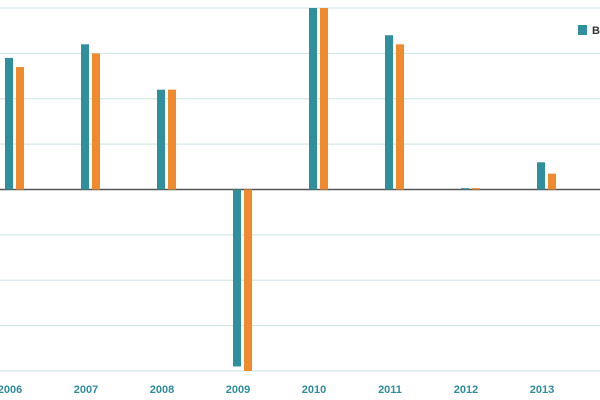 The image size is (600, 400). I want to click on x-tick-label: 2011, so click(390, 390).